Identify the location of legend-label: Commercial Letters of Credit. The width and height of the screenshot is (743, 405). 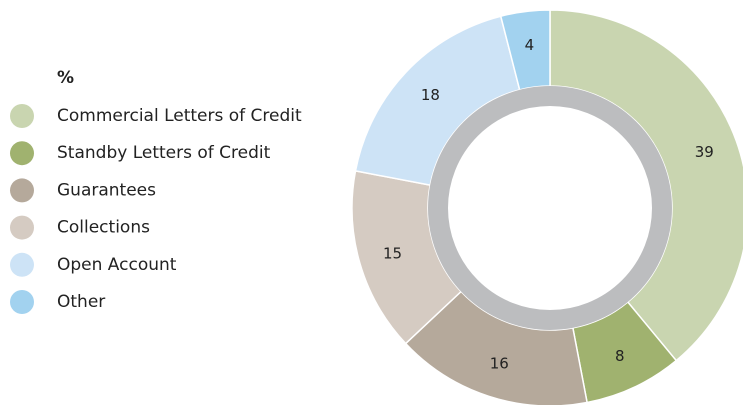
(179, 116).